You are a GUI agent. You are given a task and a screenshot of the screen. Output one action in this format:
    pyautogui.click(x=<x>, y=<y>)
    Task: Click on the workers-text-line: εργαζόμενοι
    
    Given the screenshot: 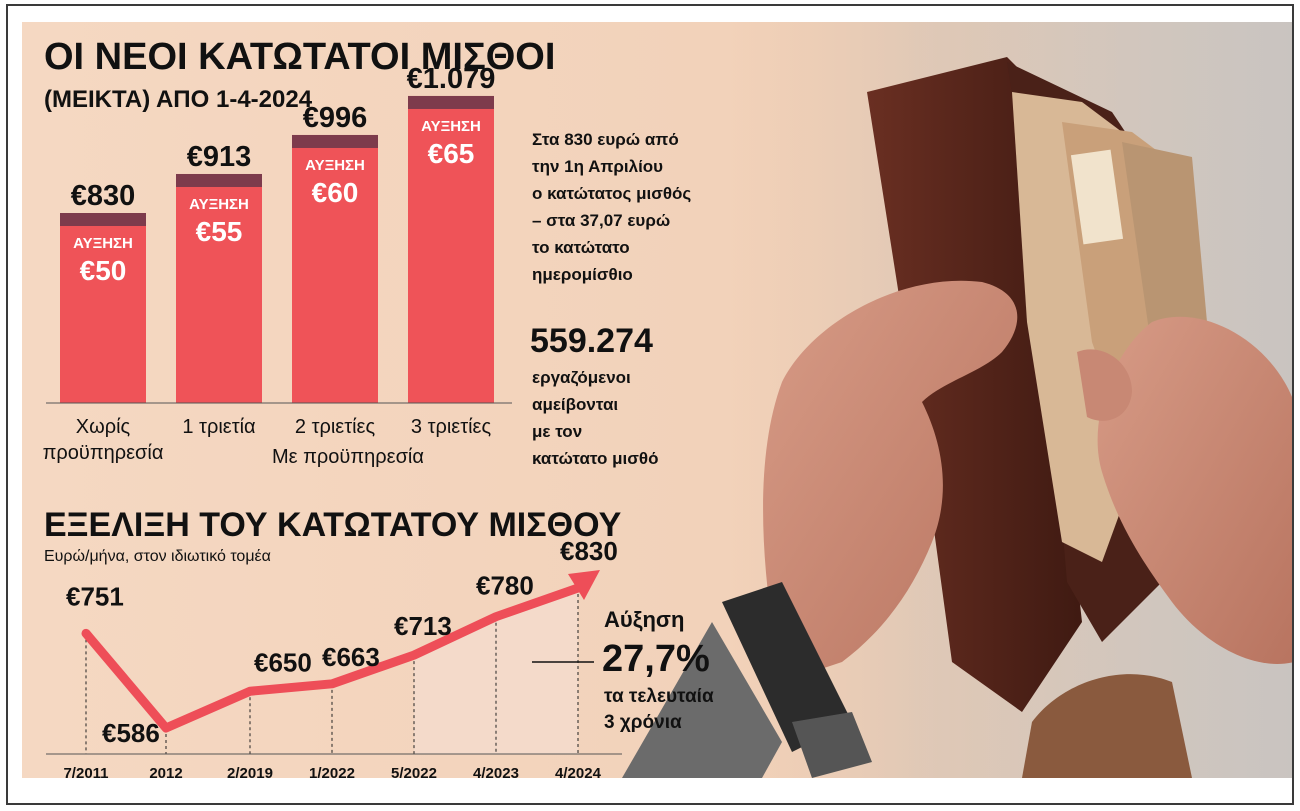 What is the action you would take?
    pyautogui.click(x=581, y=377)
    